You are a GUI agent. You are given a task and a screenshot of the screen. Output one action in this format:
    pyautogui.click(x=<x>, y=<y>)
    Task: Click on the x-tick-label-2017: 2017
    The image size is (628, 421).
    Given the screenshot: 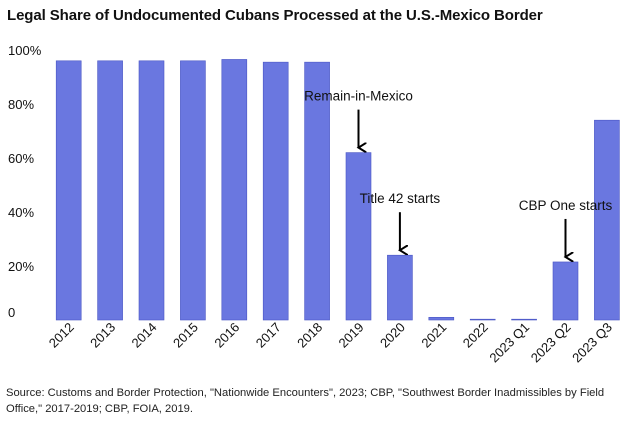 What is the action you would take?
    pyautogui.click(x=268, y=335)
    